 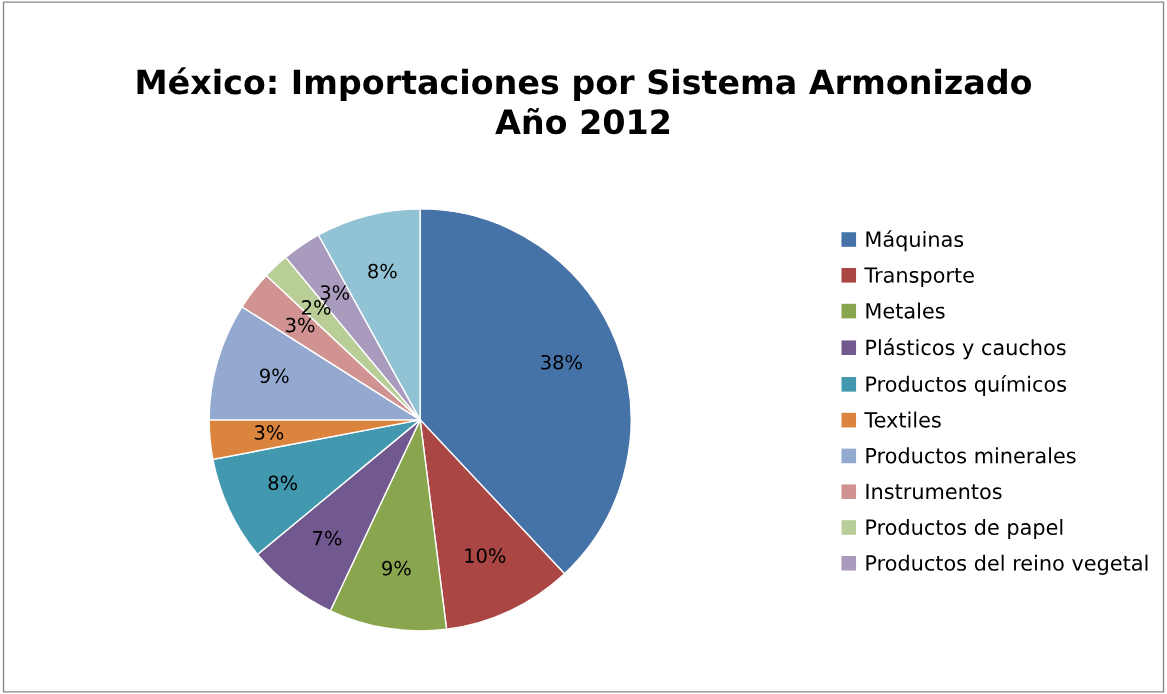 What do you see at coordinates (584, 101) in the screenshot?
I see `chart-title: México: Importaciones por Sistema Armonizado Año 2012` at bounding box center [584, 101].